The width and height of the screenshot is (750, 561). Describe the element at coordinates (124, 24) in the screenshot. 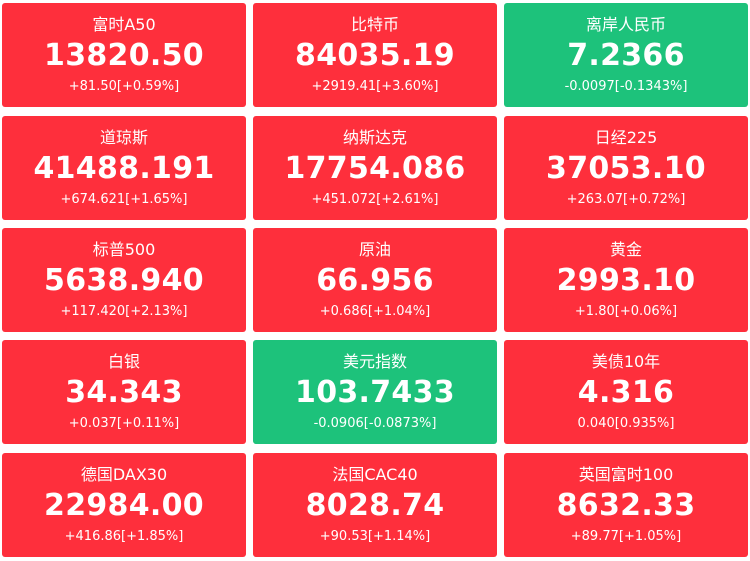

I see `quote-name: 富时A50` at that location.